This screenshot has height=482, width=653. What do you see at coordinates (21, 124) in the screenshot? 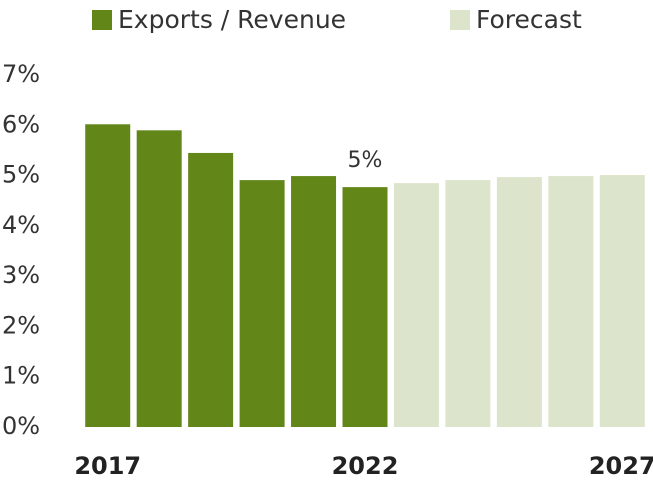
I see `y-tick-label: 6%` at bounding box center [21, 124].